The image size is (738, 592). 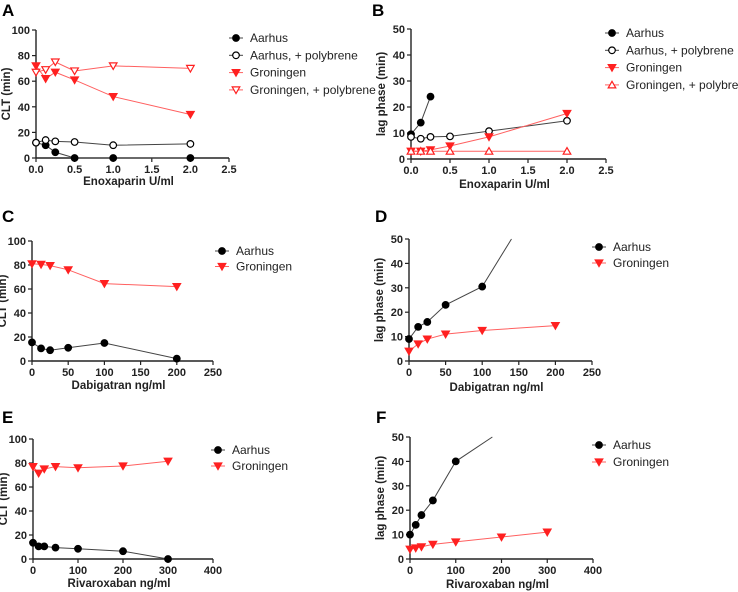 I want to click on y-tick-label: 50, so click(x=398, y=438).